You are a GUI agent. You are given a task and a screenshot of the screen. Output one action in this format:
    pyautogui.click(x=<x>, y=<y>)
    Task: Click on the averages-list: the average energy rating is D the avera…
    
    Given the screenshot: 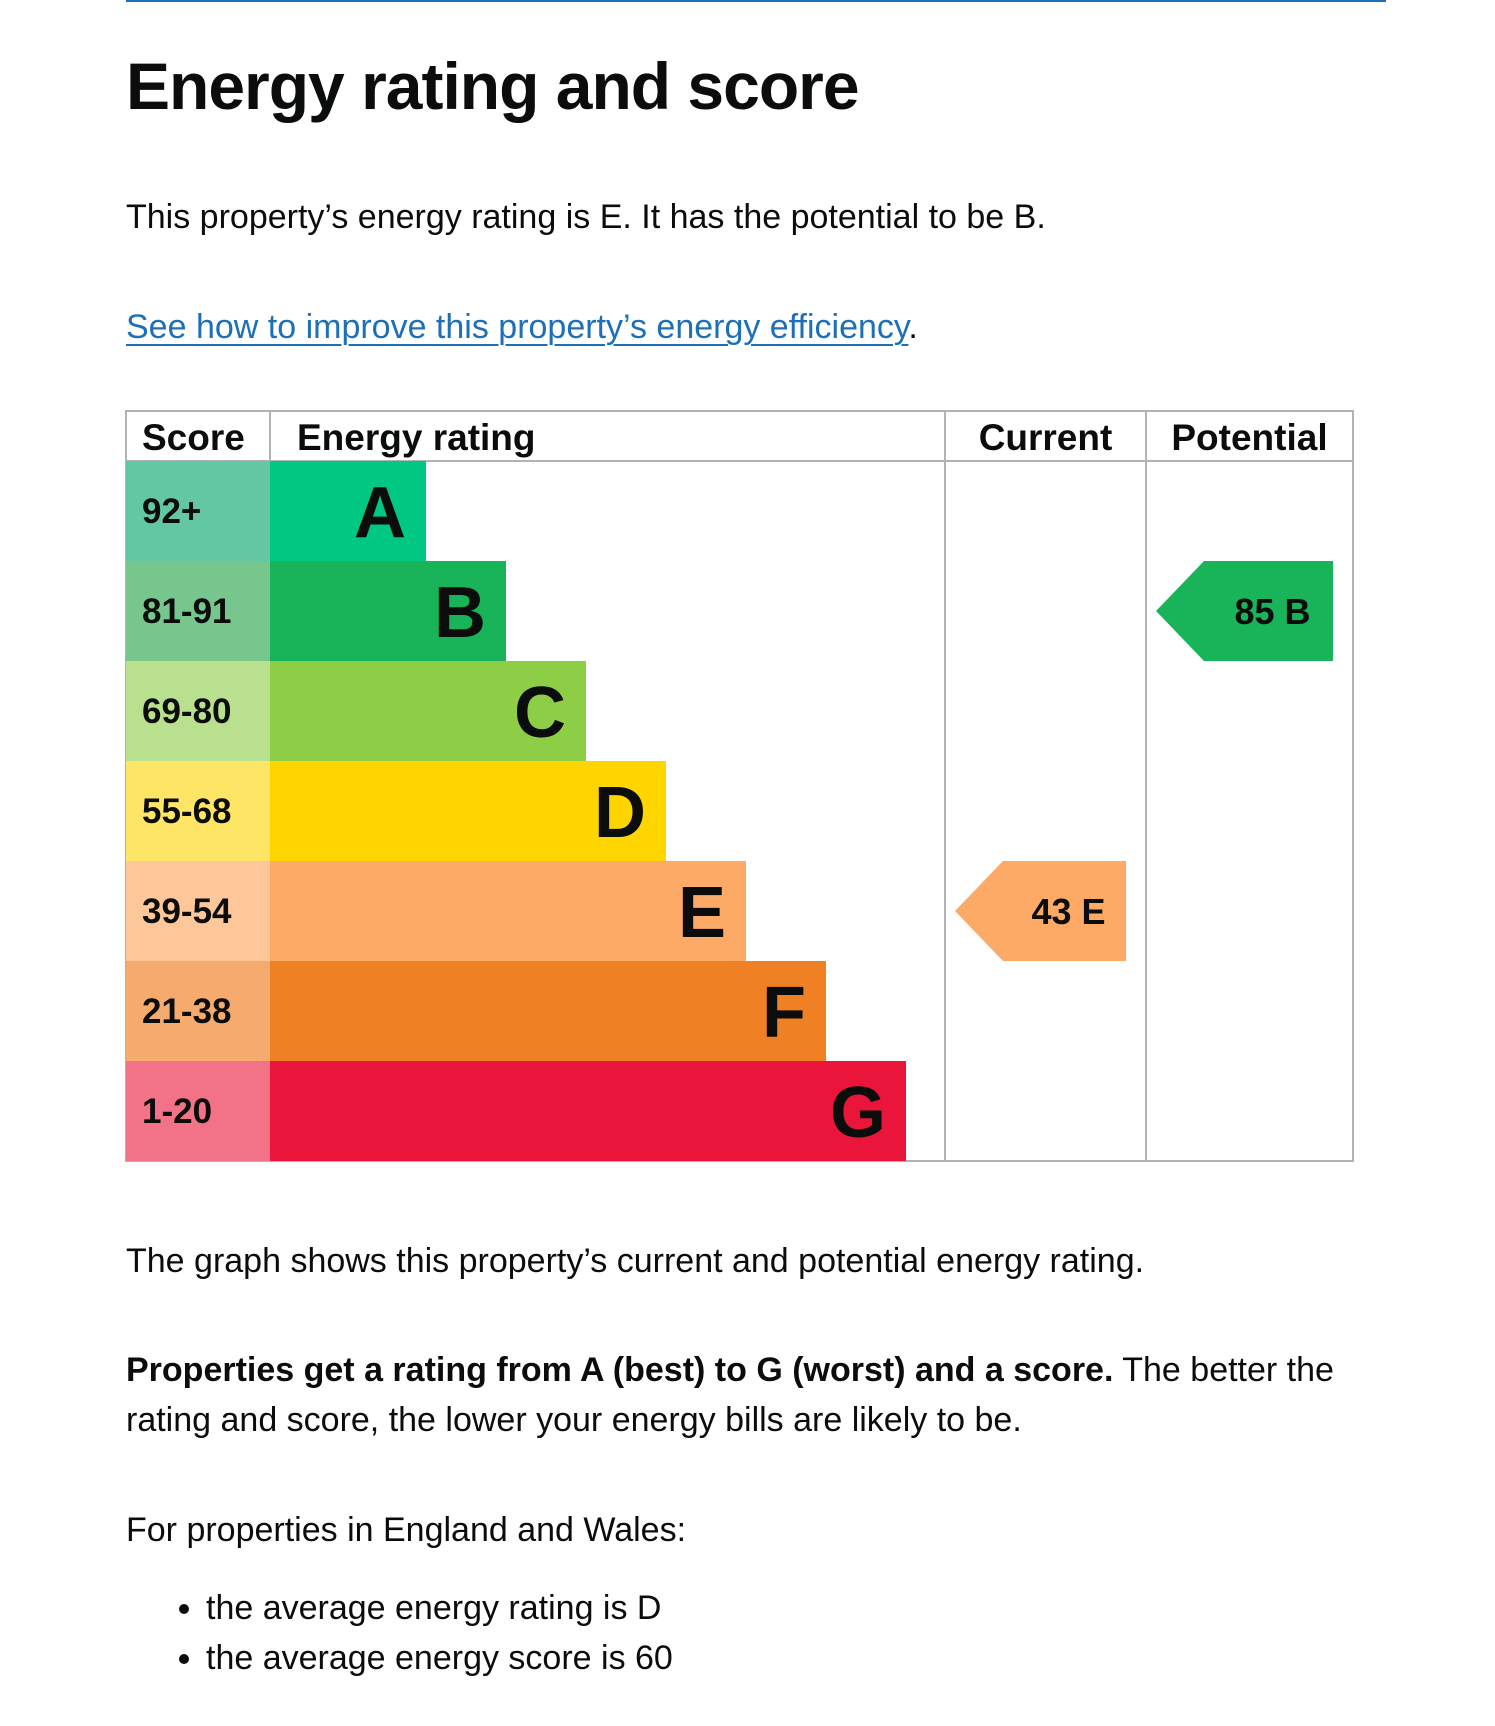 What is the action you would take?
    pyautogui.click(x=399, y=1633)
    